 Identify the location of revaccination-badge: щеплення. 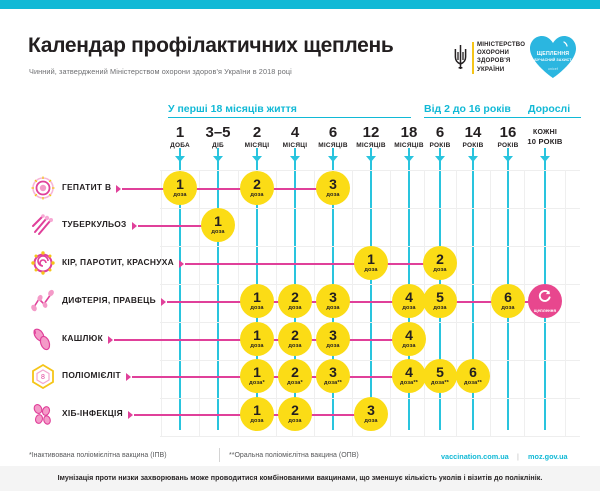
(545, 301).